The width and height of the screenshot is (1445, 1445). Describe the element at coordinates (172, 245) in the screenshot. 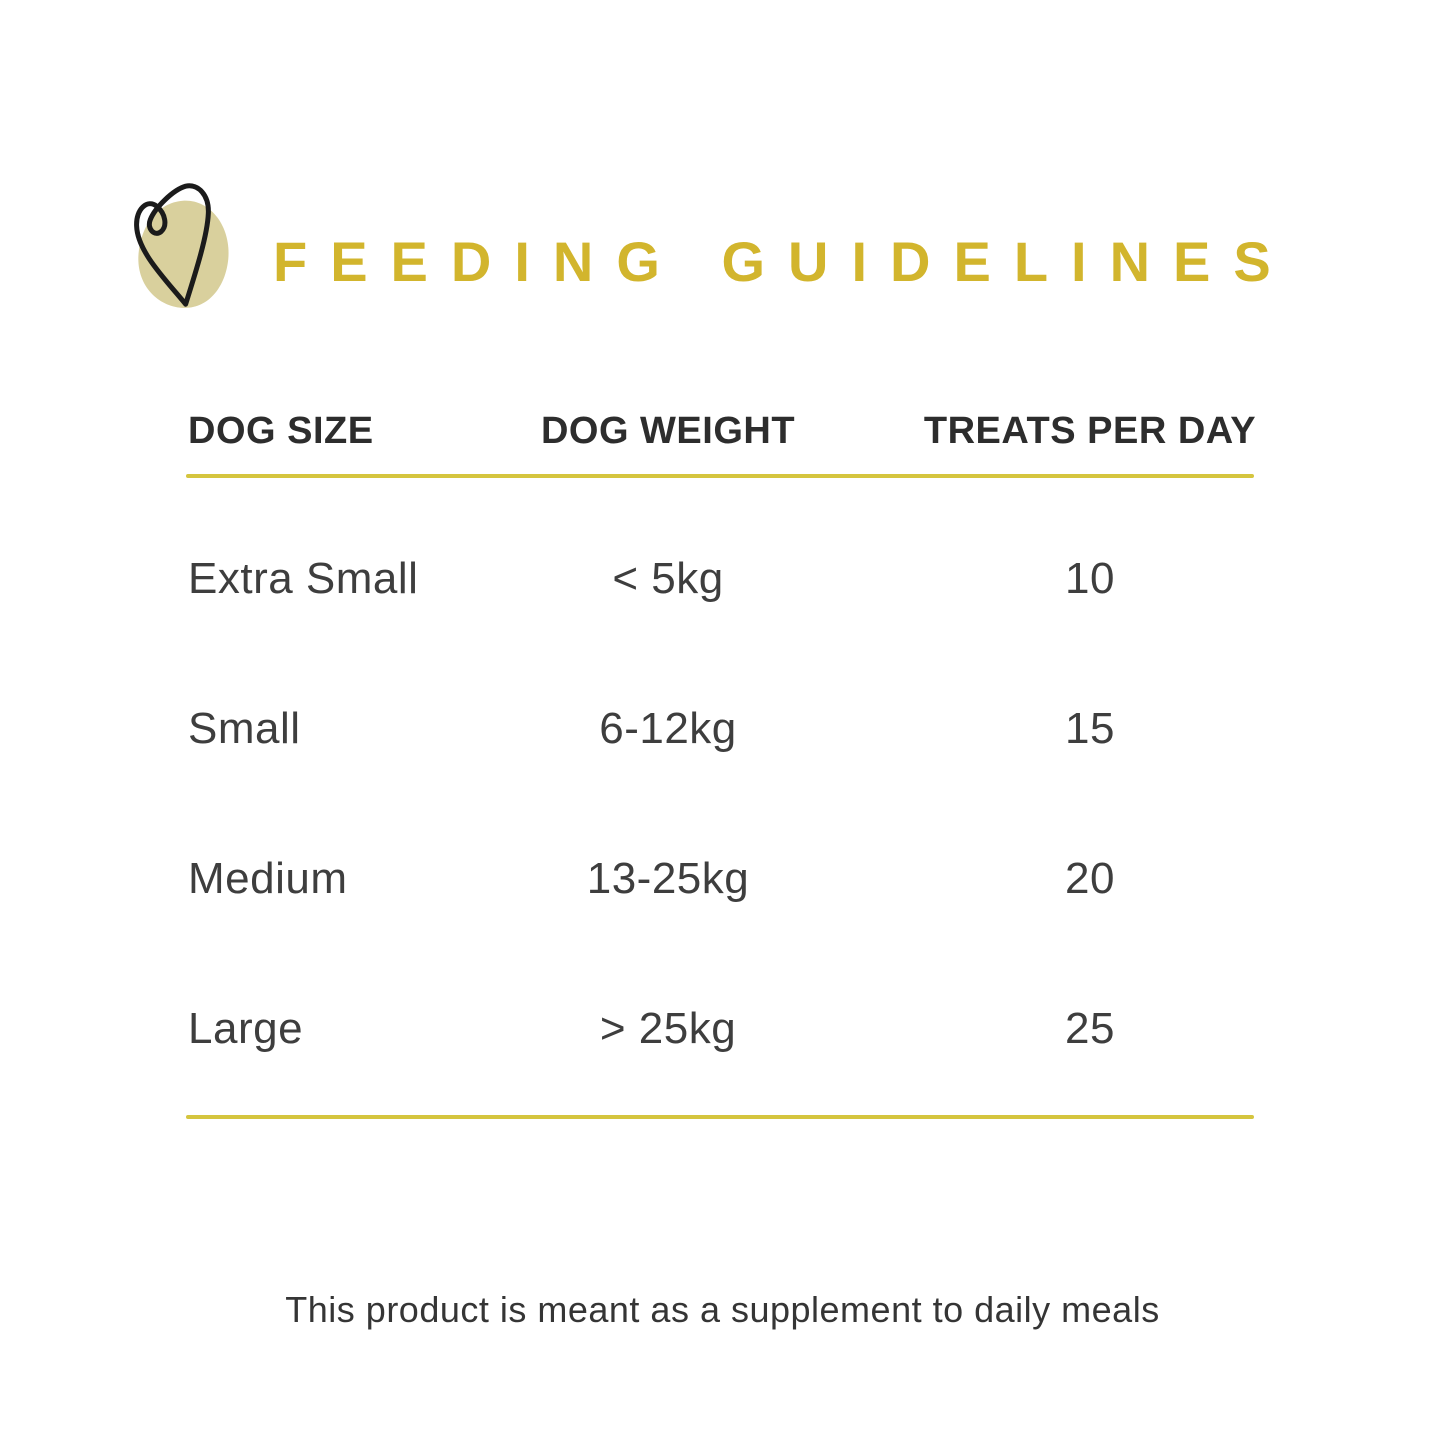

I see `heart-outline` at that location.